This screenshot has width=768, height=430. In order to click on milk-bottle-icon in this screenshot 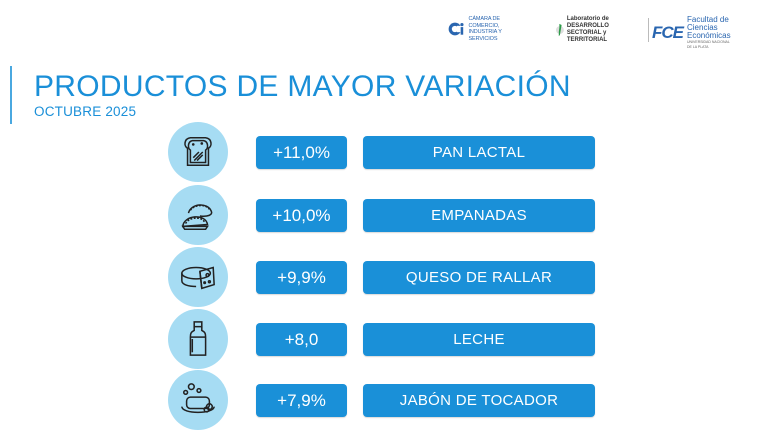, I will do `click(198, 338)`.